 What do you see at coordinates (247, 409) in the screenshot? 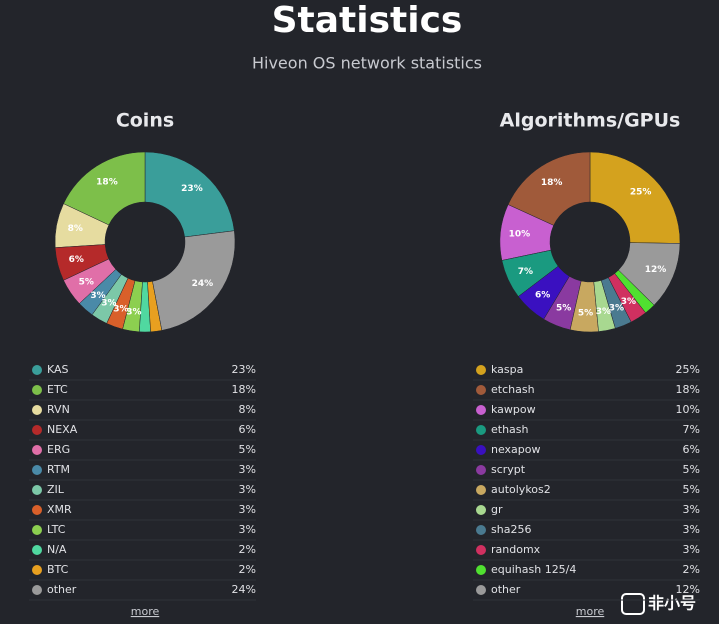
I see `legend-value: 8%` at bounding box center [247, 409].